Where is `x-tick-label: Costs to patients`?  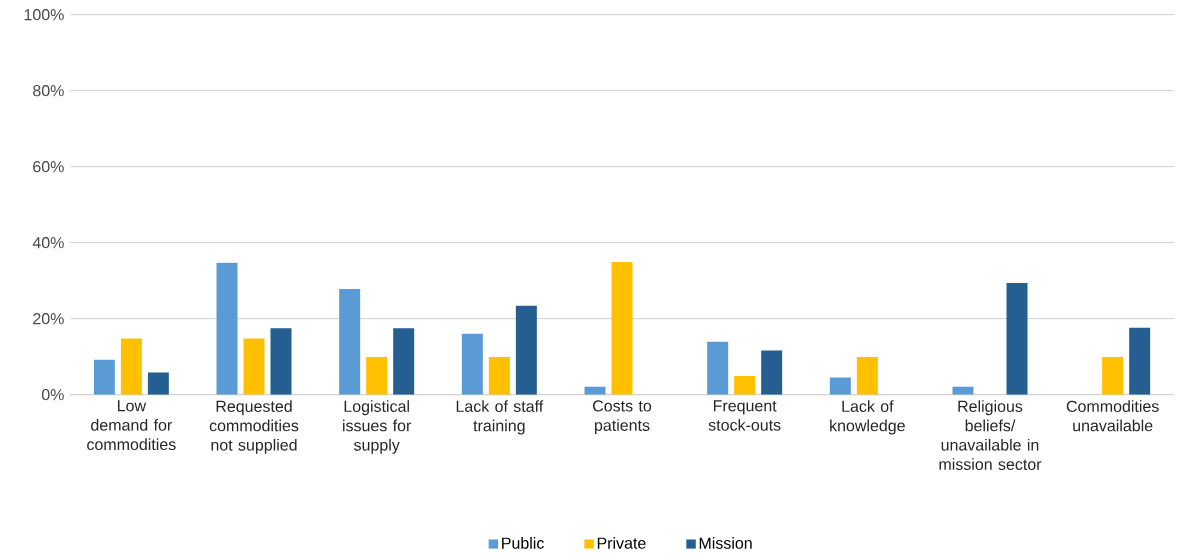 x-tick-label: Costs to patients is located at coordinates (622, 417).